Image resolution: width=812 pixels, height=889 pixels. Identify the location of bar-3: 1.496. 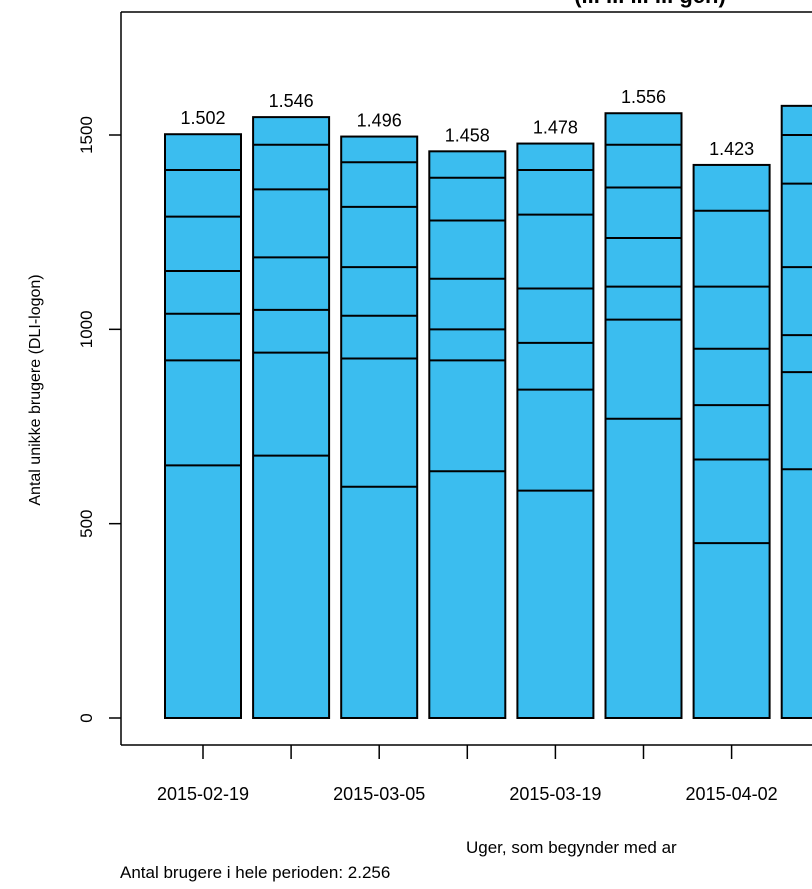
(379, 415).